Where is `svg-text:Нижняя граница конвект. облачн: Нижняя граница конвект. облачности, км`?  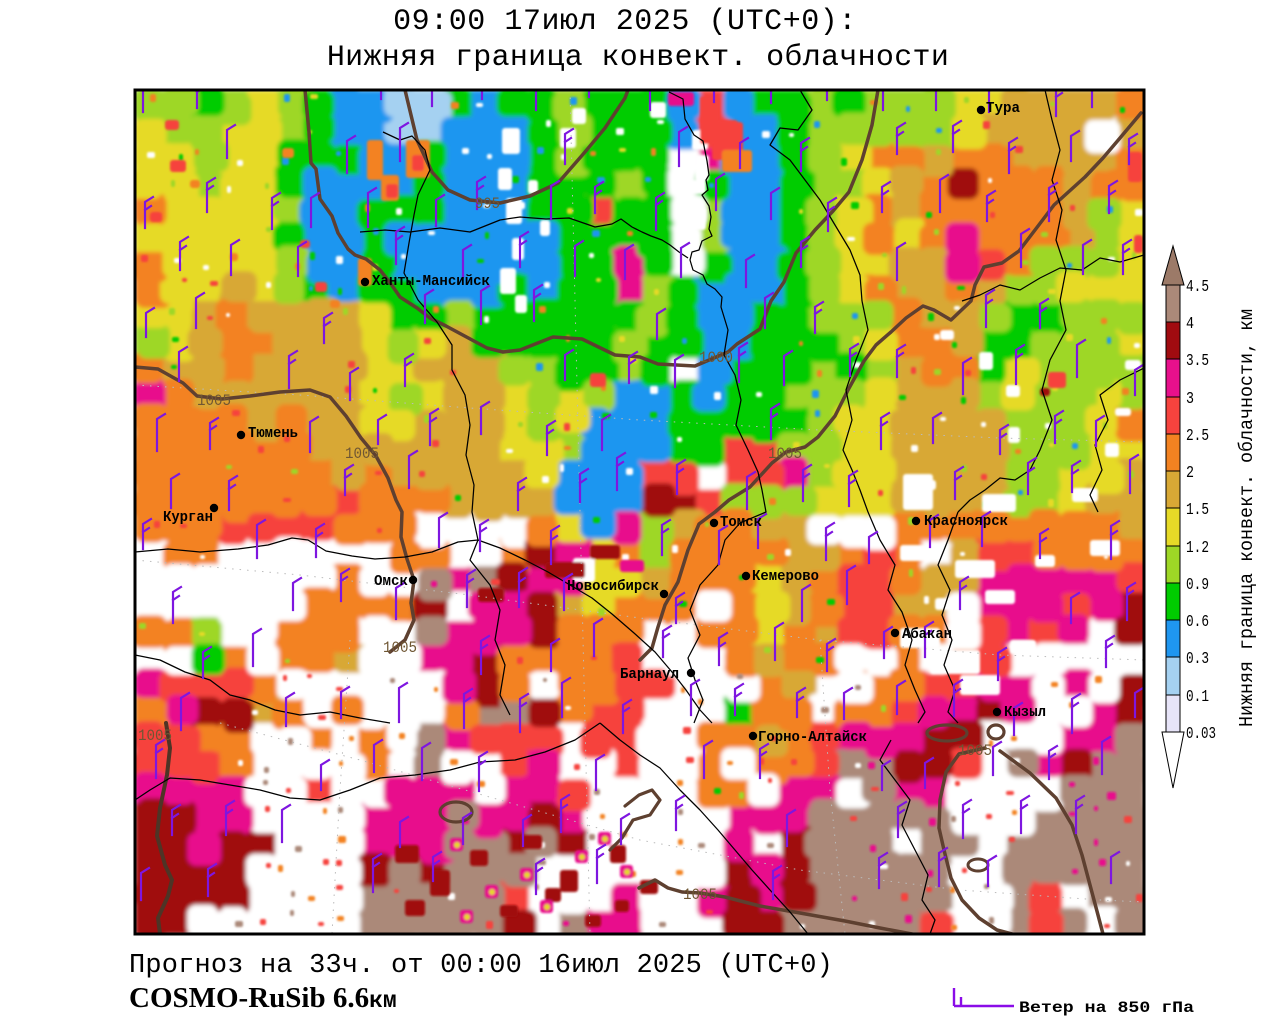 svg-text:Нижняя граница конвект. облачн: Нижняя граница конвект. облачности, км is located at coordinates (1247, 518).